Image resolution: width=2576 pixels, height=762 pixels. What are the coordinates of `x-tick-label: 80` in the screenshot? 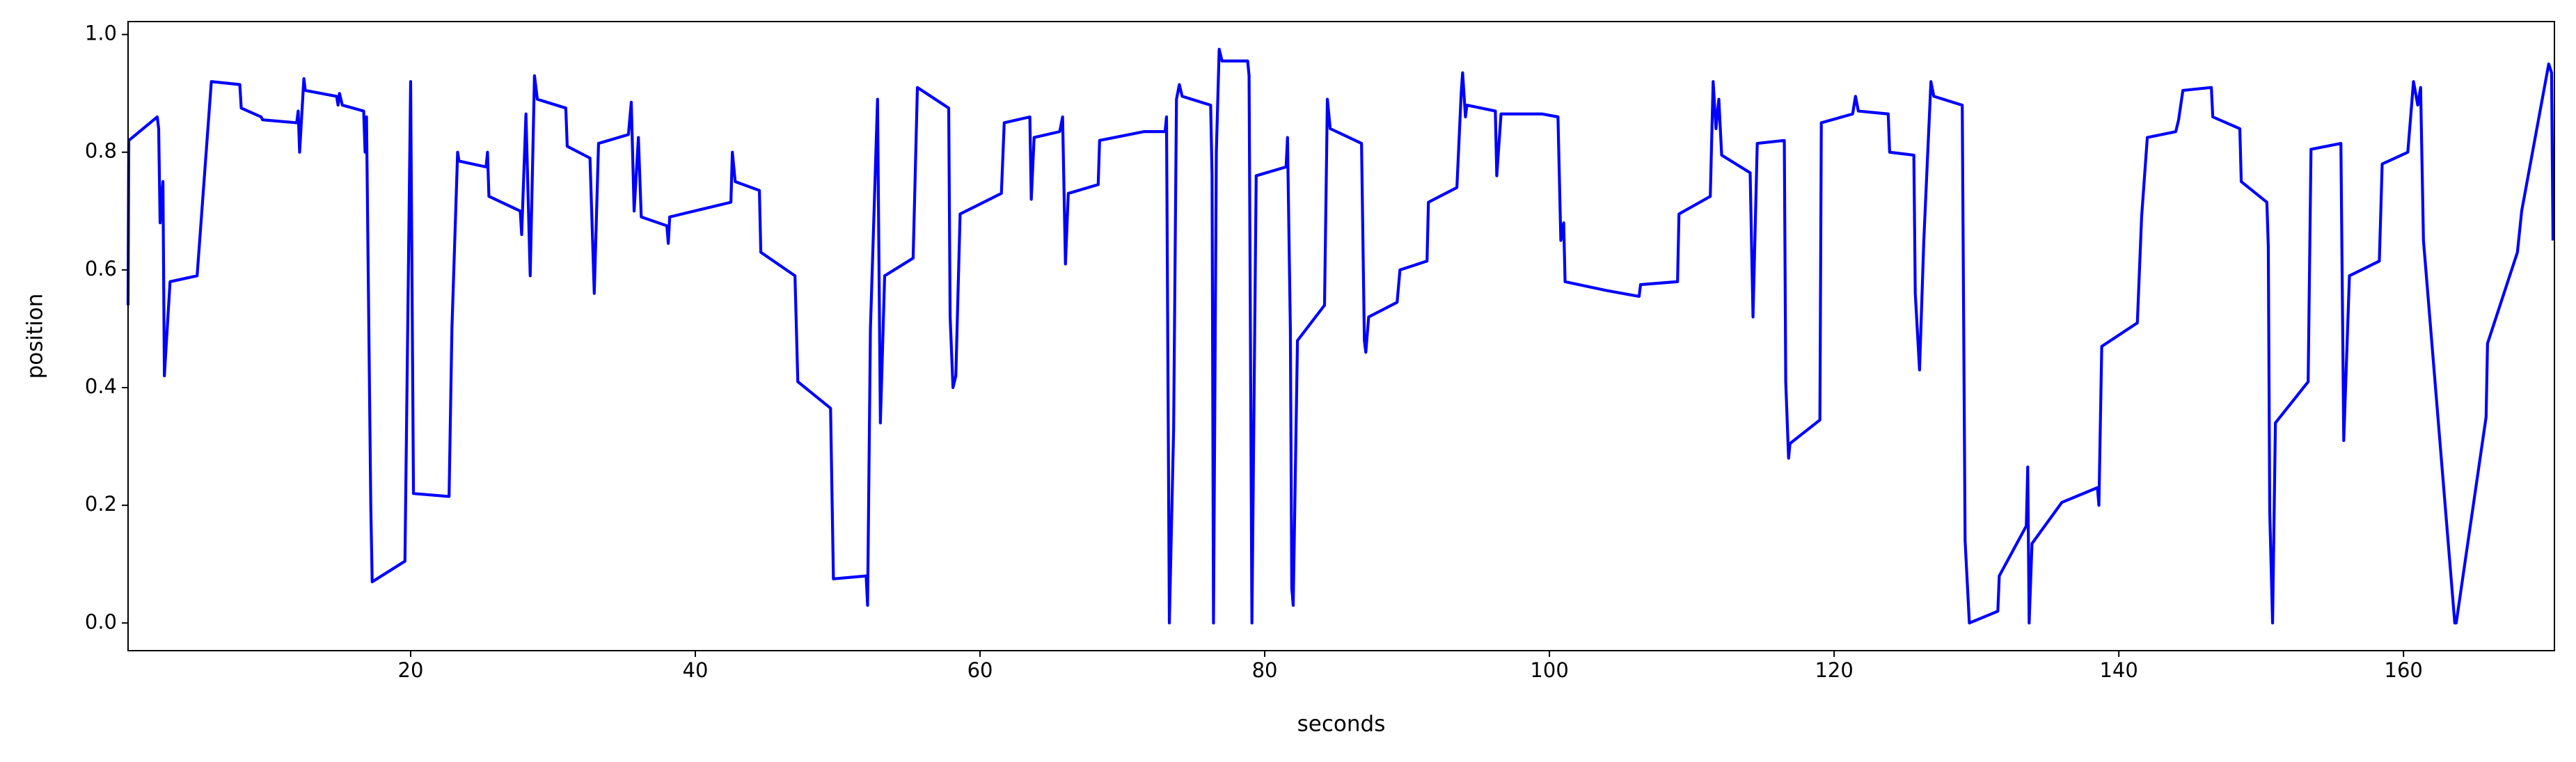 It's located at (1265, 670).